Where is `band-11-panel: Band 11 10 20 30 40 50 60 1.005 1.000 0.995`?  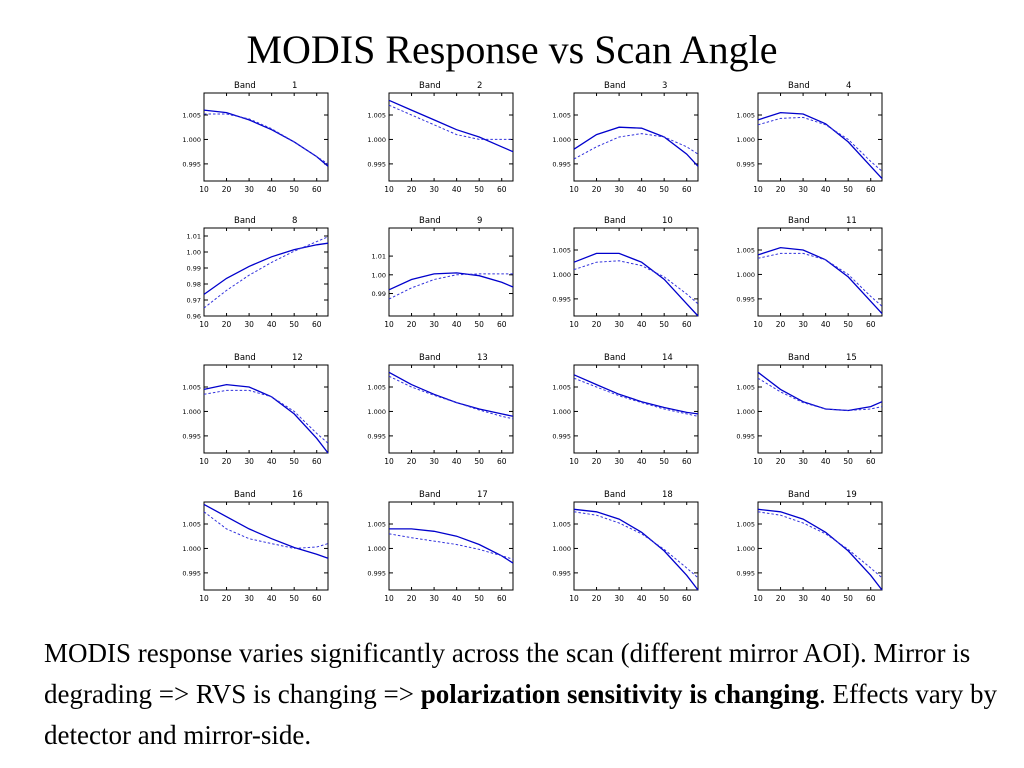 band-11-panel: Band 11 10 20 30 40 50 60 1.005 1.000 0.995 is located at coordinates (809, 272).